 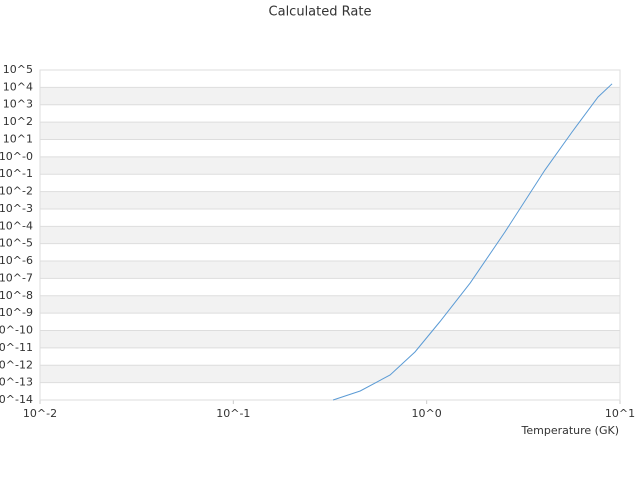 What do you see at coordinates (18, 86) in the screenshot?
I see `y-tick-label: 10^4` at bounding box center [18, 86].